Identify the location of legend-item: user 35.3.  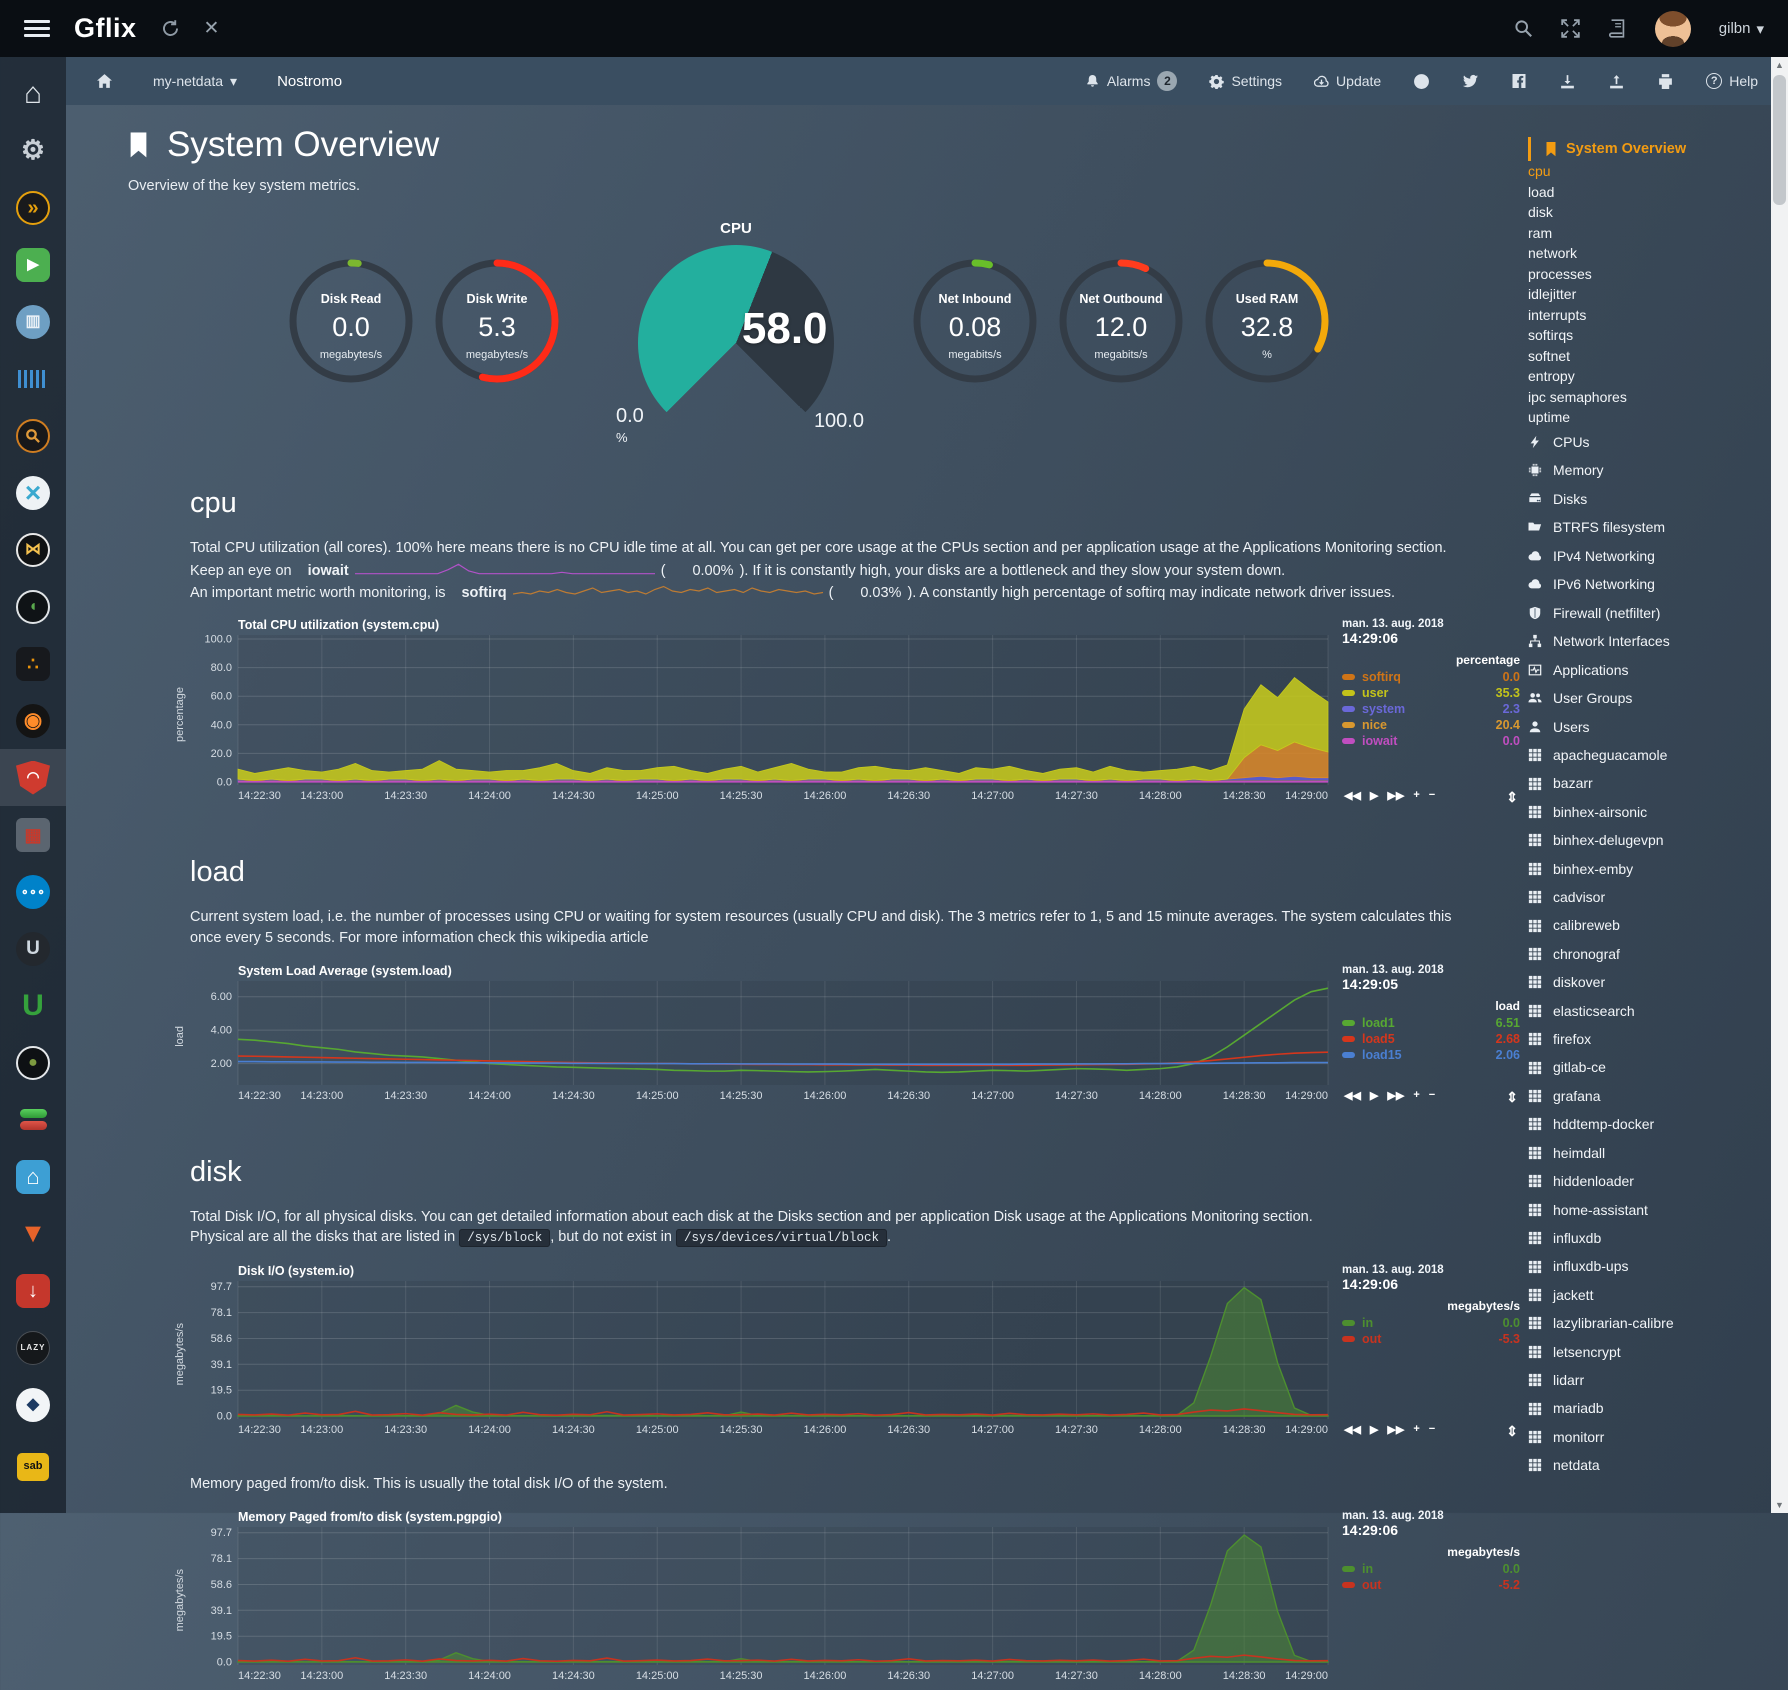
(1431, 693).